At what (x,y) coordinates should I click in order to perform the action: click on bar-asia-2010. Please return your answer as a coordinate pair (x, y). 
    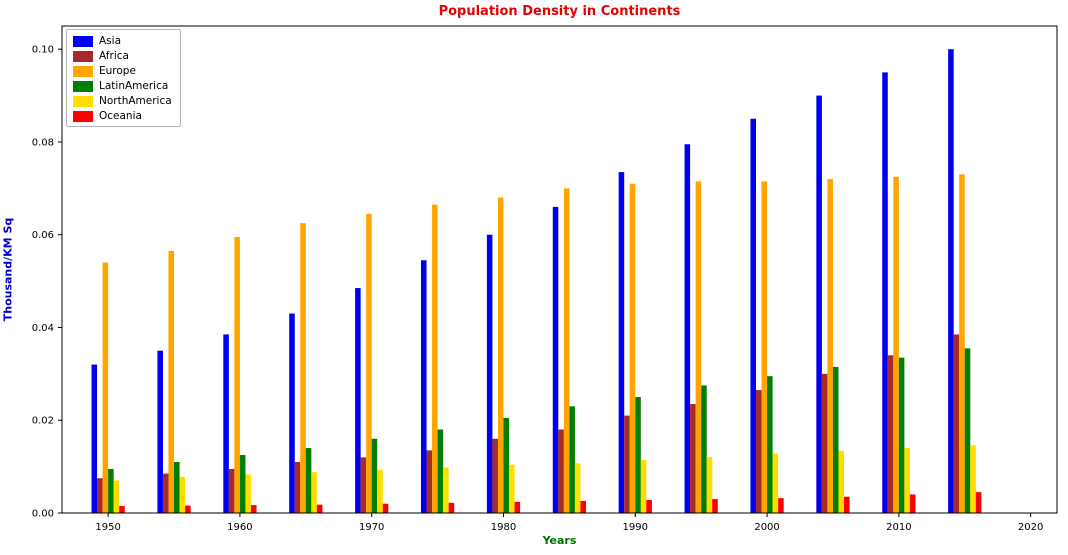
    Looking at the image, I should click on (885, 292).